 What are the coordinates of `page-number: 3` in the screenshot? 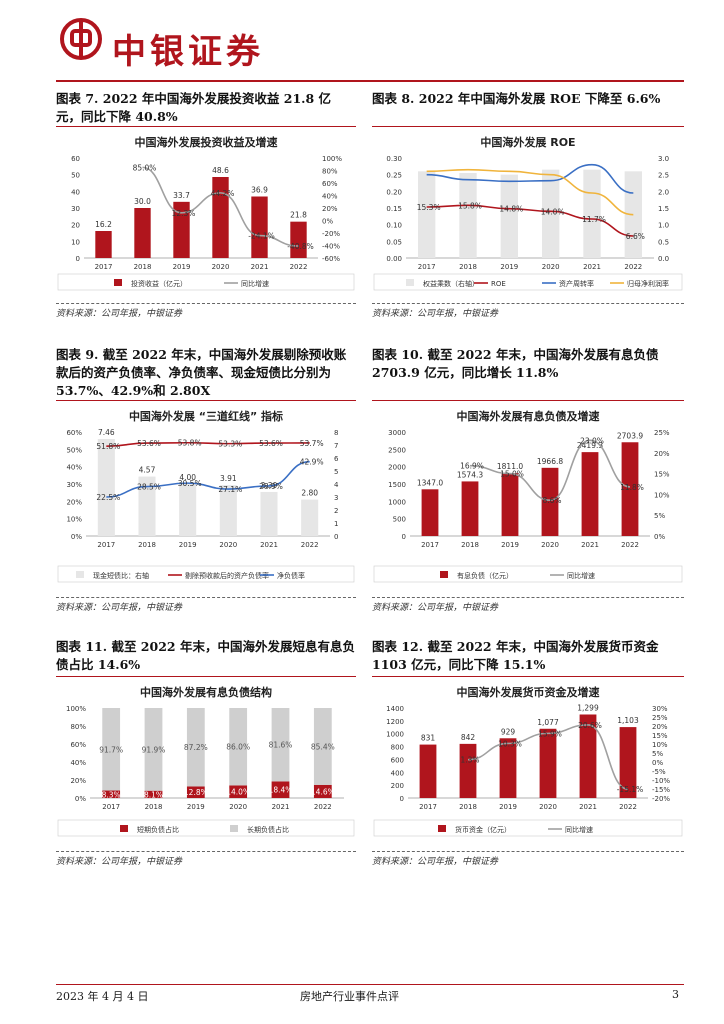 It's located at (675, 994).